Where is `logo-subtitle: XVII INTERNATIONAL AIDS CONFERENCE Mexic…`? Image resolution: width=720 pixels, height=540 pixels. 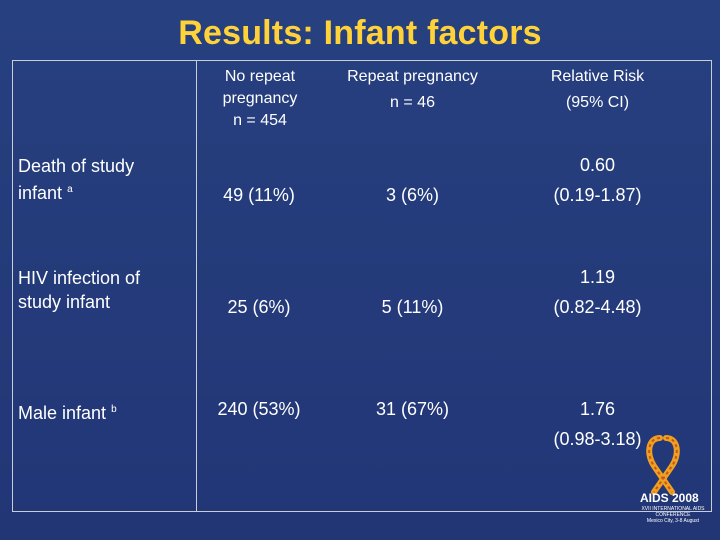 logo-subtitle: XVII INTERNATIONAL AIDS CONFERENCE Mexic… is located at coordinates (673, 515).